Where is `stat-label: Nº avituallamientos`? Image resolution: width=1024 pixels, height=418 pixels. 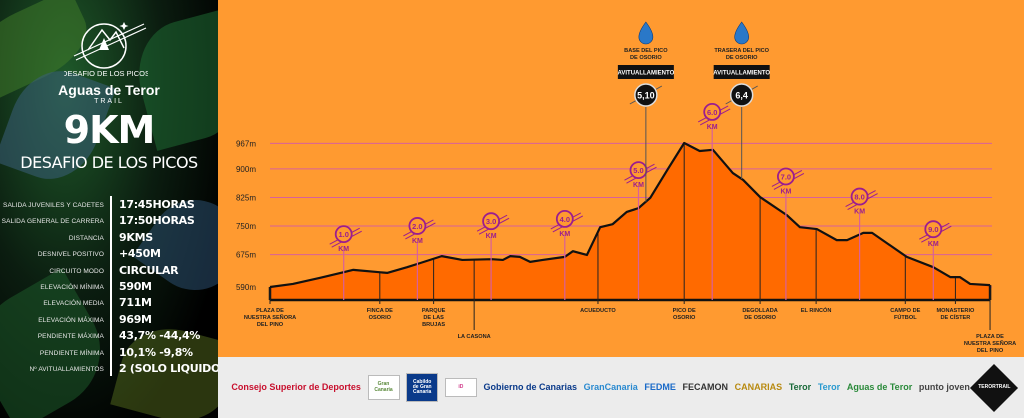 stat-label: Nº avituallamientos is located at coordinates (66, 369).